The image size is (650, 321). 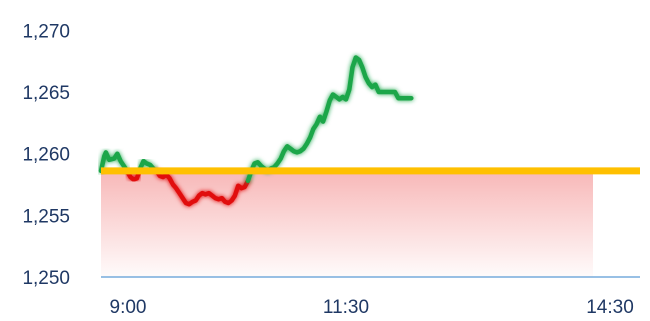 I want to click on y-tick-label: 1,250, so click(x=46, y=278).